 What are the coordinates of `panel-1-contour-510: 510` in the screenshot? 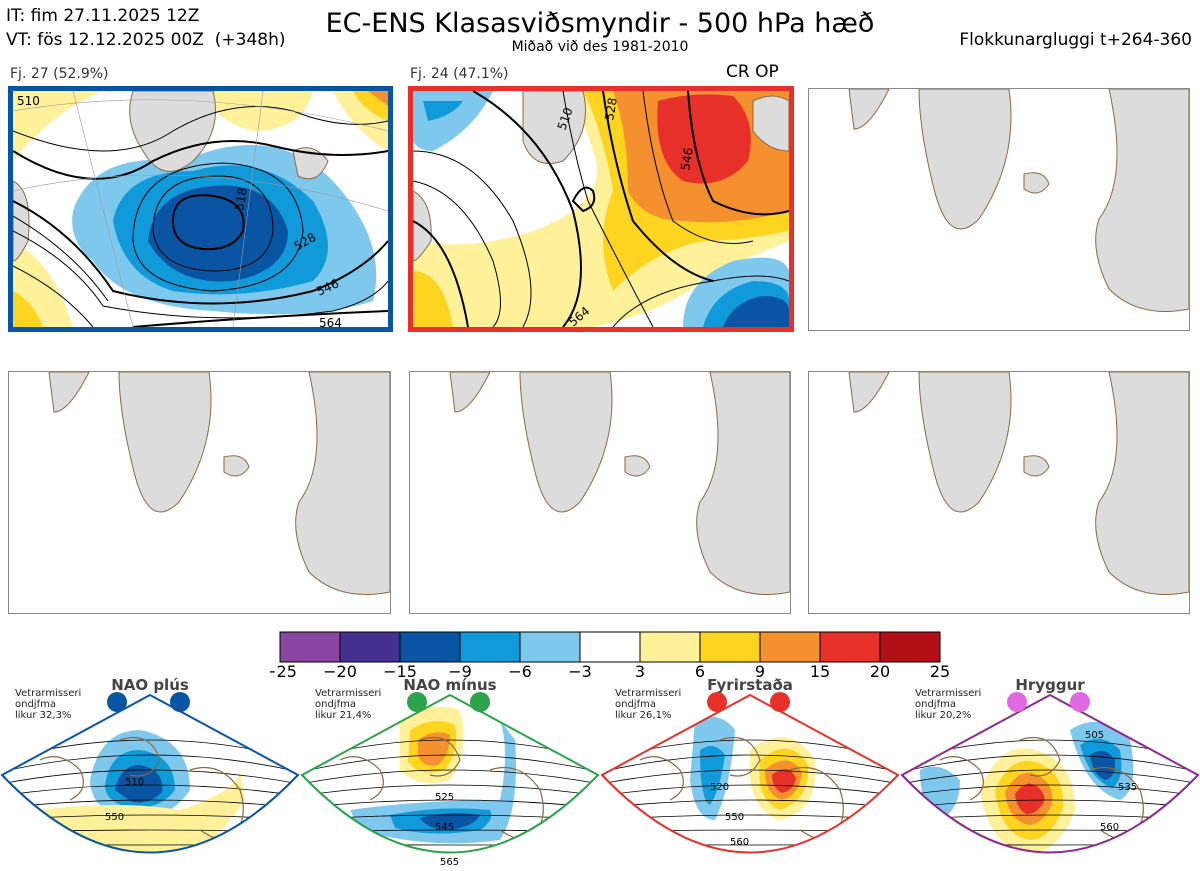 It's located at (28, 101).